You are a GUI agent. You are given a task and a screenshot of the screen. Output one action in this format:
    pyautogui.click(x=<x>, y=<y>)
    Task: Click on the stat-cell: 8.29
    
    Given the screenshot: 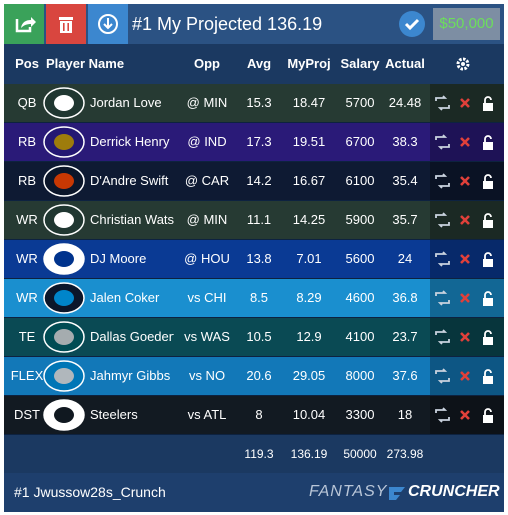 What is the action you would take?
    pyautogui.click(x=309, y=297)
    